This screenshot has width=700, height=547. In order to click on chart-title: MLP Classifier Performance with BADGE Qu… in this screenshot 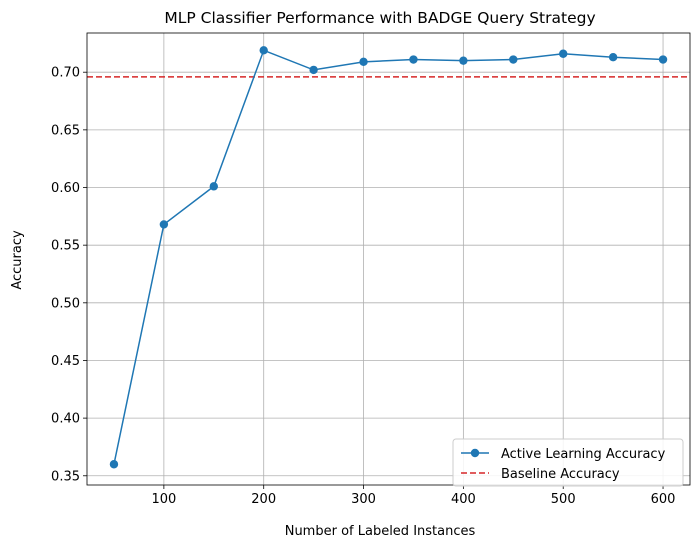, I will do `click(379, 18)`.